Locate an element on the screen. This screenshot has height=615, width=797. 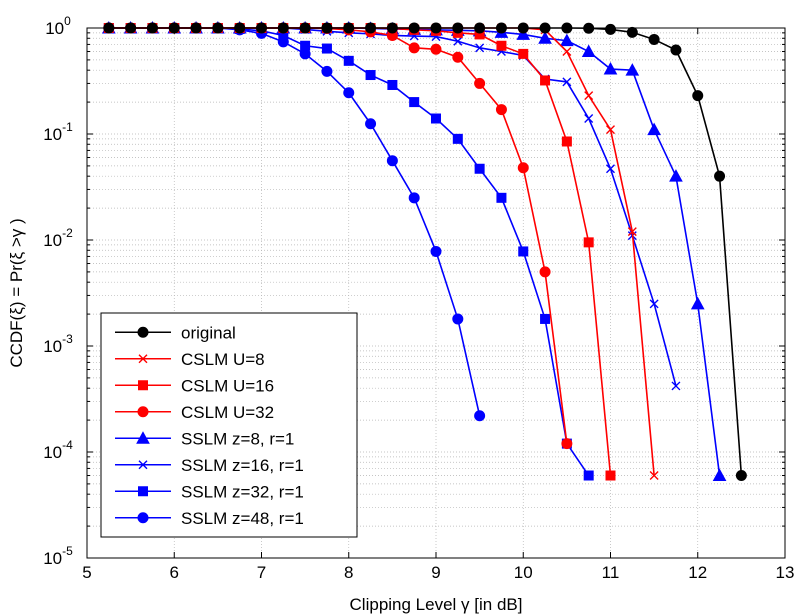
legend-label: original is located at coordinates (208, 332).